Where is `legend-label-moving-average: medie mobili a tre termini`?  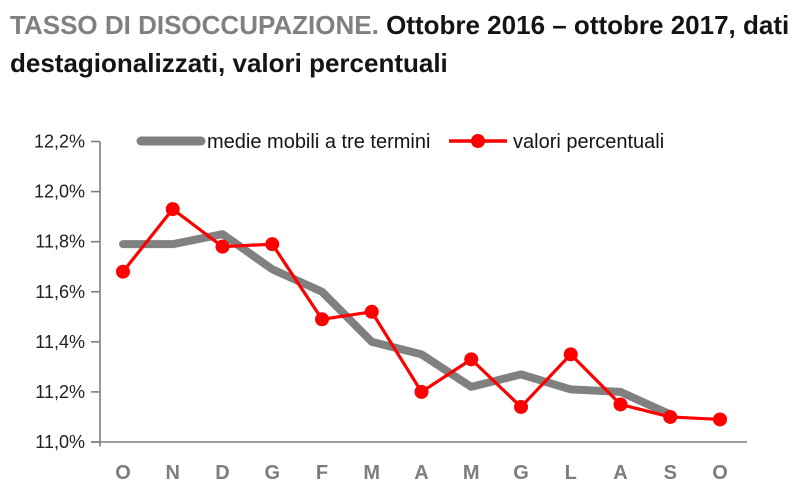 legend-label-moving-average: medie mobili a tre termini is located at coordinates (318, 142).